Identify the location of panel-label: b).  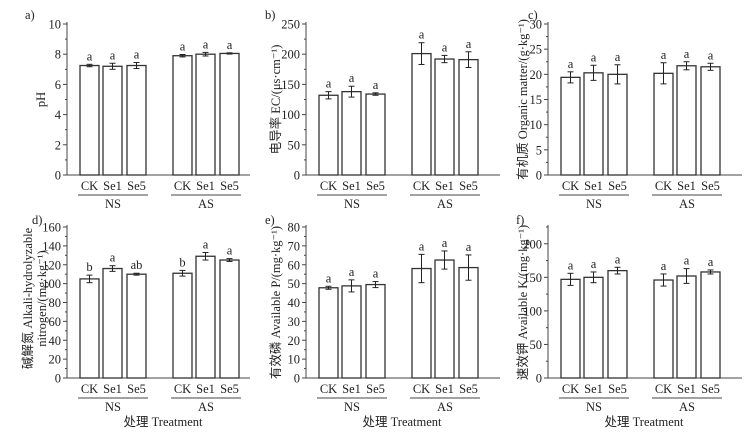
(270, 15).